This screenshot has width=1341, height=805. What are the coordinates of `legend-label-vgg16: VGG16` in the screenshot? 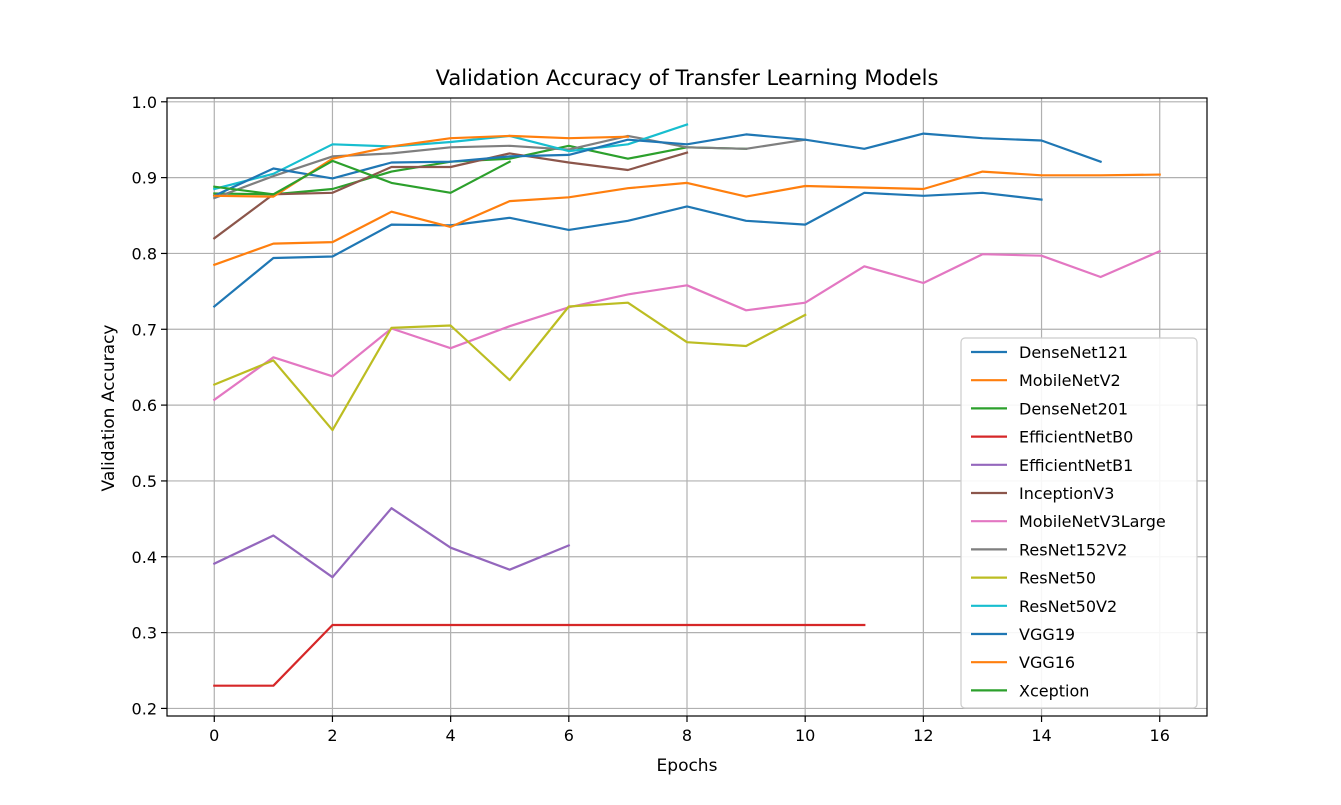 It's located at (1047, 662).